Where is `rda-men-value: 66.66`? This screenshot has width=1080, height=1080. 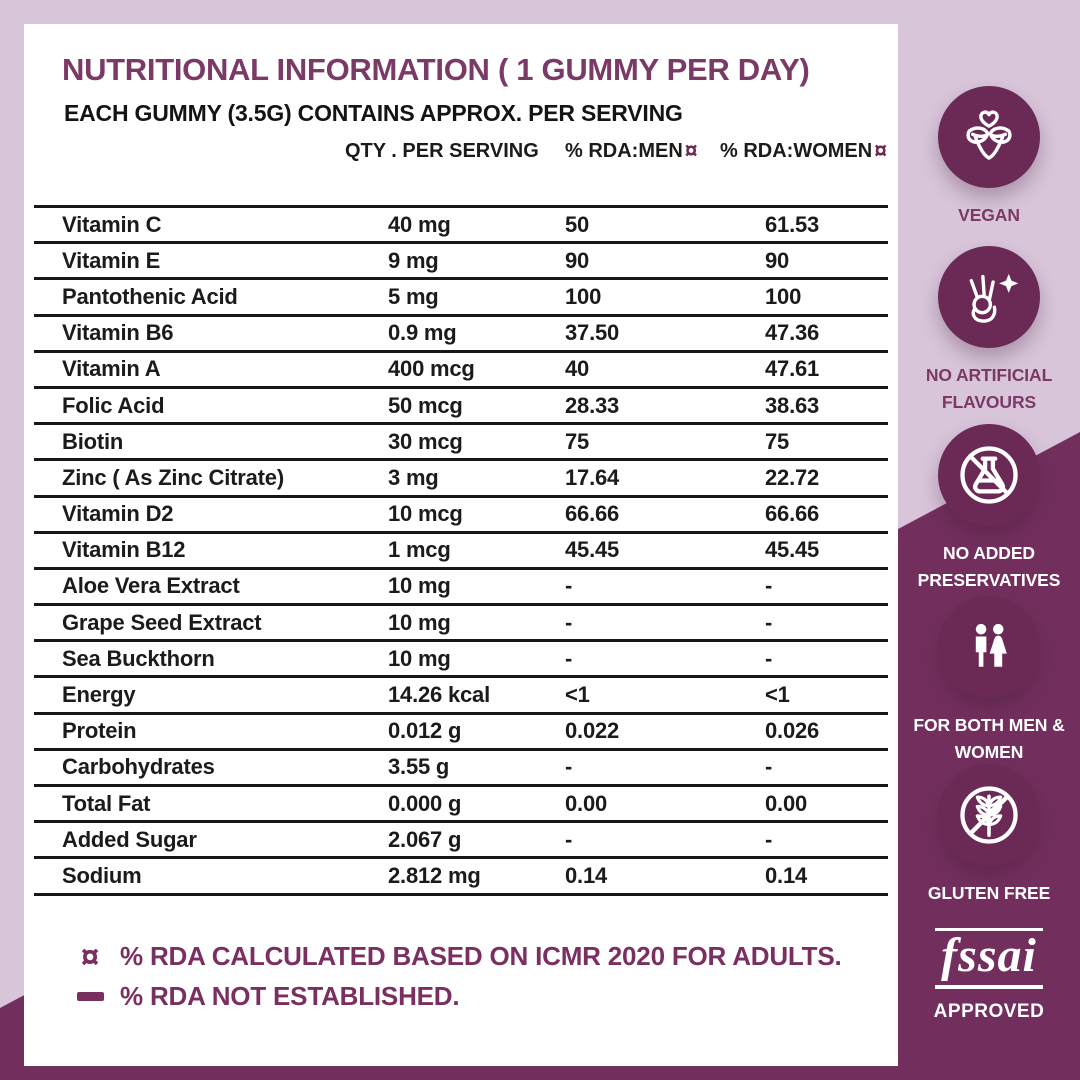 rda-men-value: 66.66 is located at coordinates (592, 514).